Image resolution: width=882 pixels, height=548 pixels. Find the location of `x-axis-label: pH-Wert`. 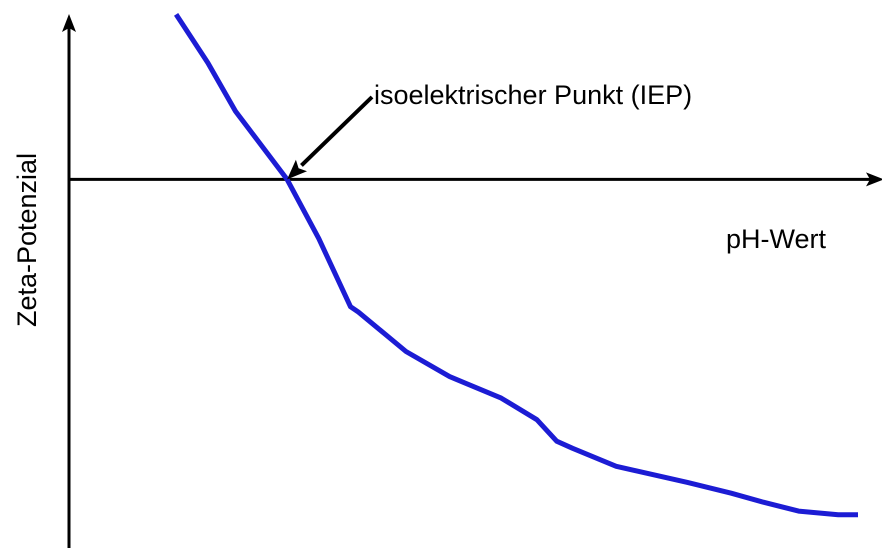

x-axis-label: pH-Wert is located at coordinates (776, 239).